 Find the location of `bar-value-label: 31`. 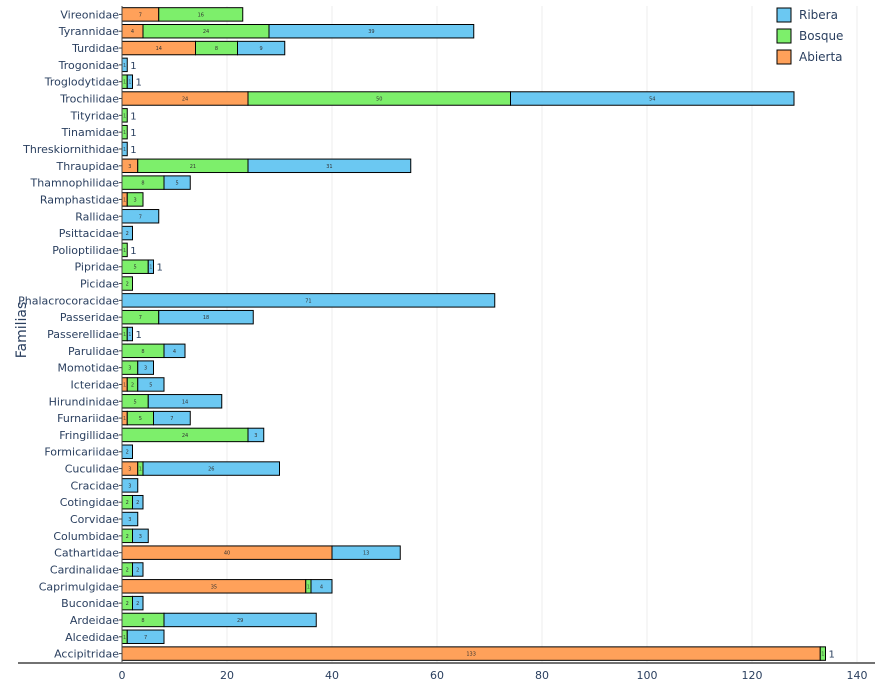

bar-value-label: 31 is located at coordinates (329, 167).